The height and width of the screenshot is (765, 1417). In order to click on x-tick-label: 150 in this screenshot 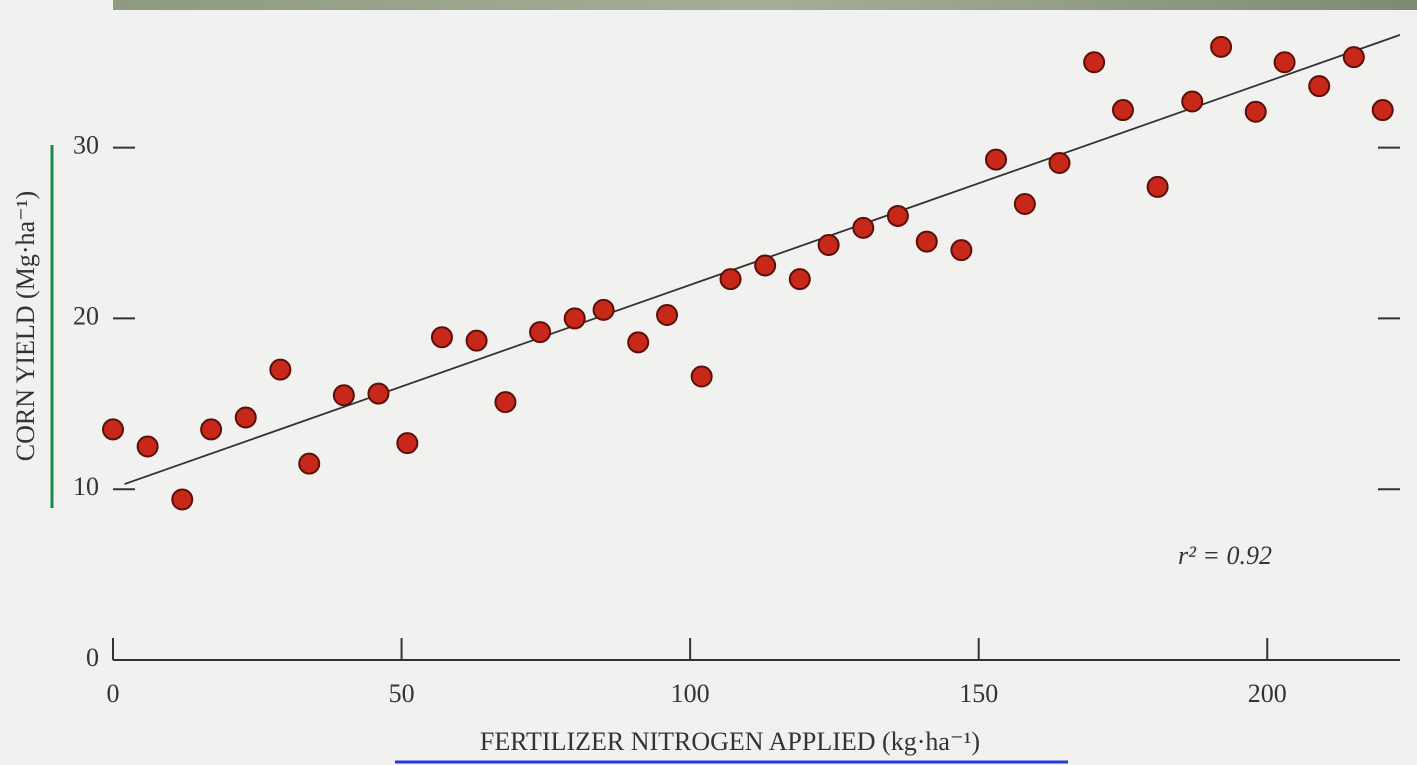, I will do `click(978, 693)`.